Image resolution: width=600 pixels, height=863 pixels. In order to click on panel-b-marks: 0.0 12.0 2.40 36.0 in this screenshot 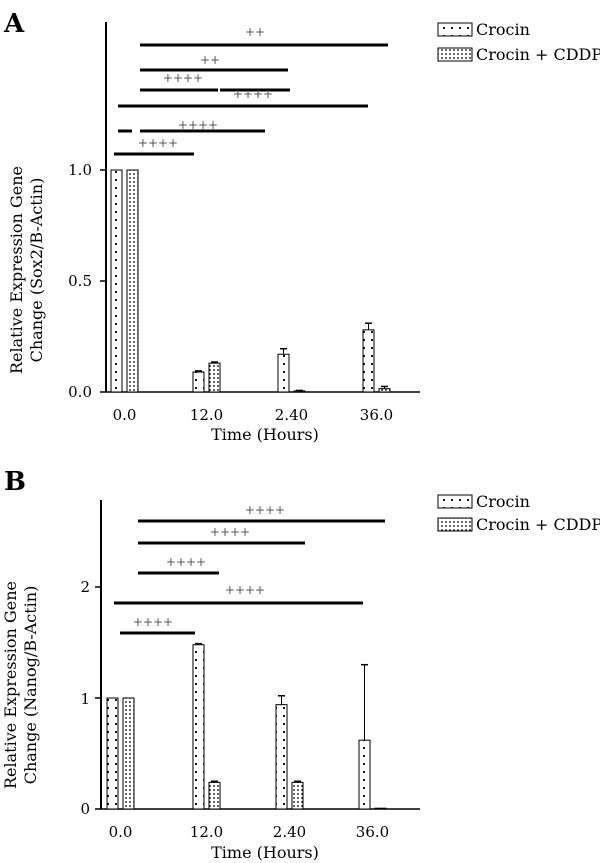, I will do `click(242, 713)`.